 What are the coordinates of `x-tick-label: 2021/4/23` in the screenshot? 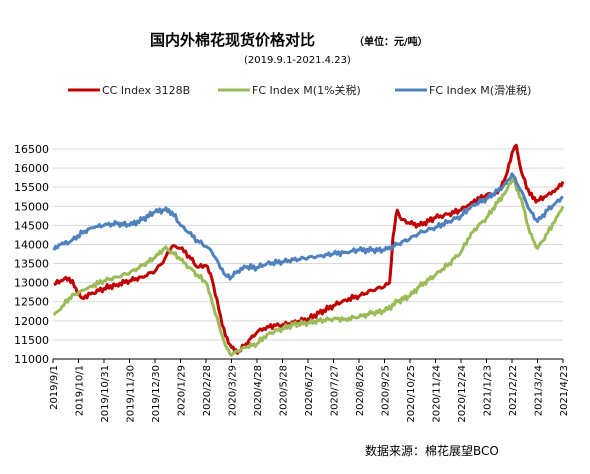 It's located at (564, 390).